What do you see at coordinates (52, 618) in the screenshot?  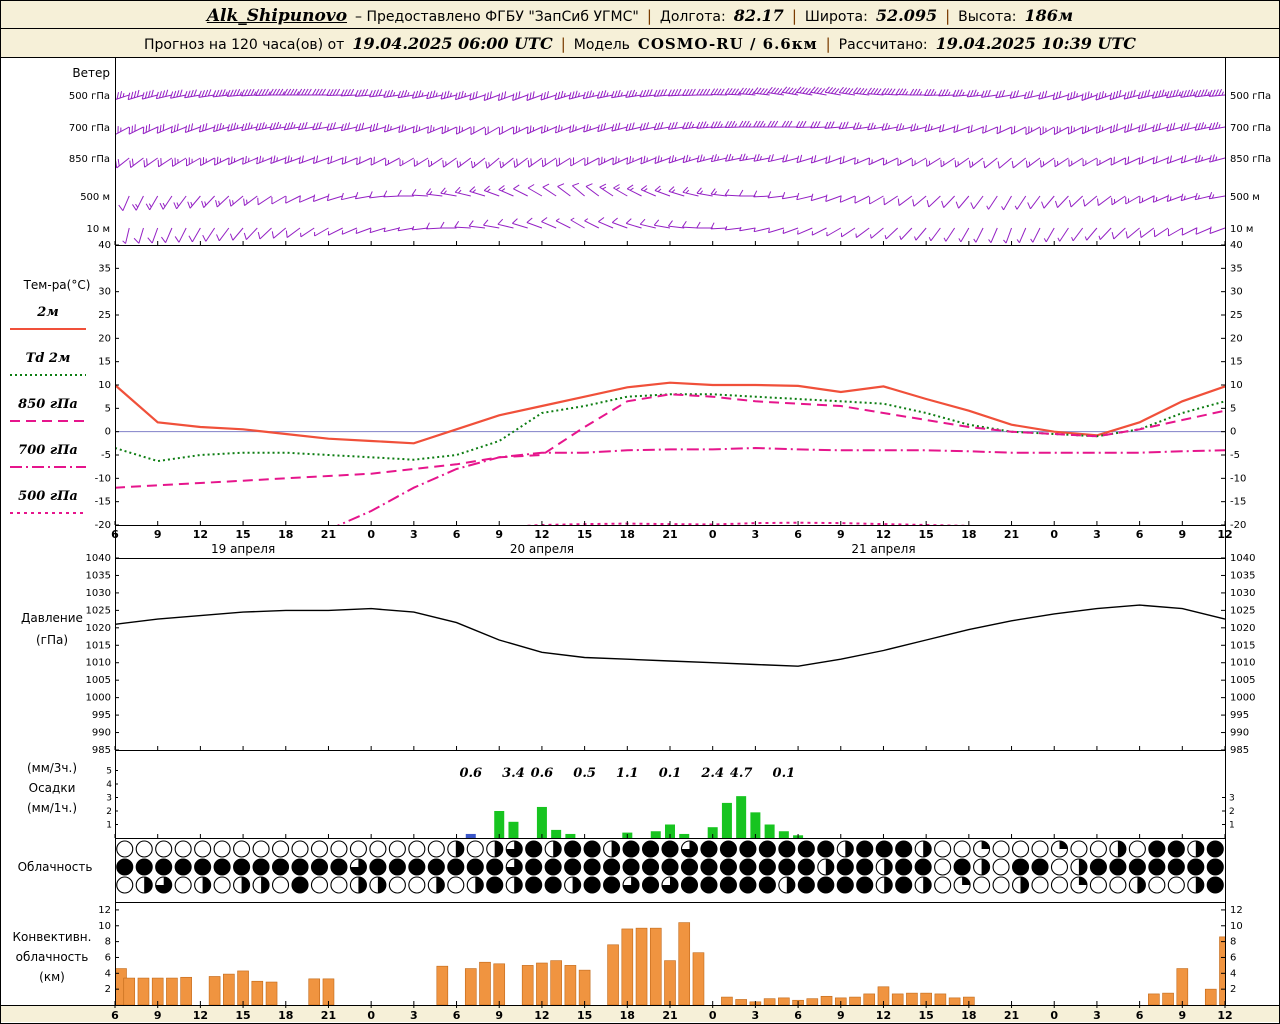 I see `svg-text: Давление` at bounding box center [52, 618].